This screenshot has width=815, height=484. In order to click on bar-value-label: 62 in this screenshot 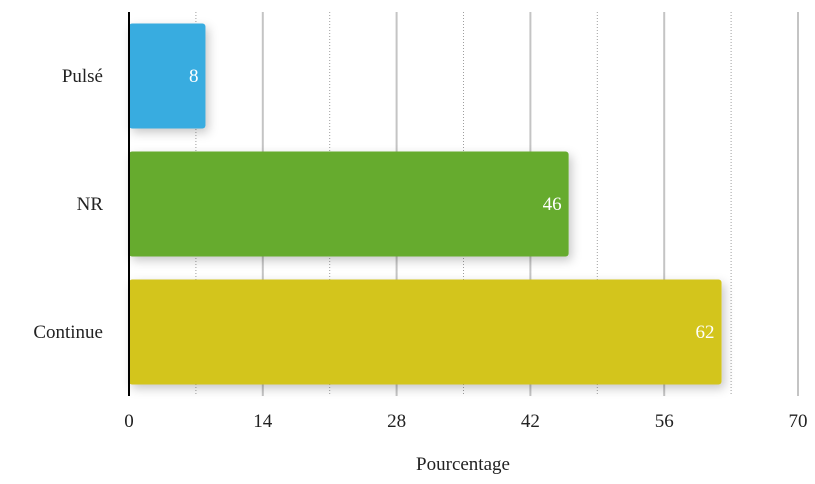, I will do `click(705, 332)`.